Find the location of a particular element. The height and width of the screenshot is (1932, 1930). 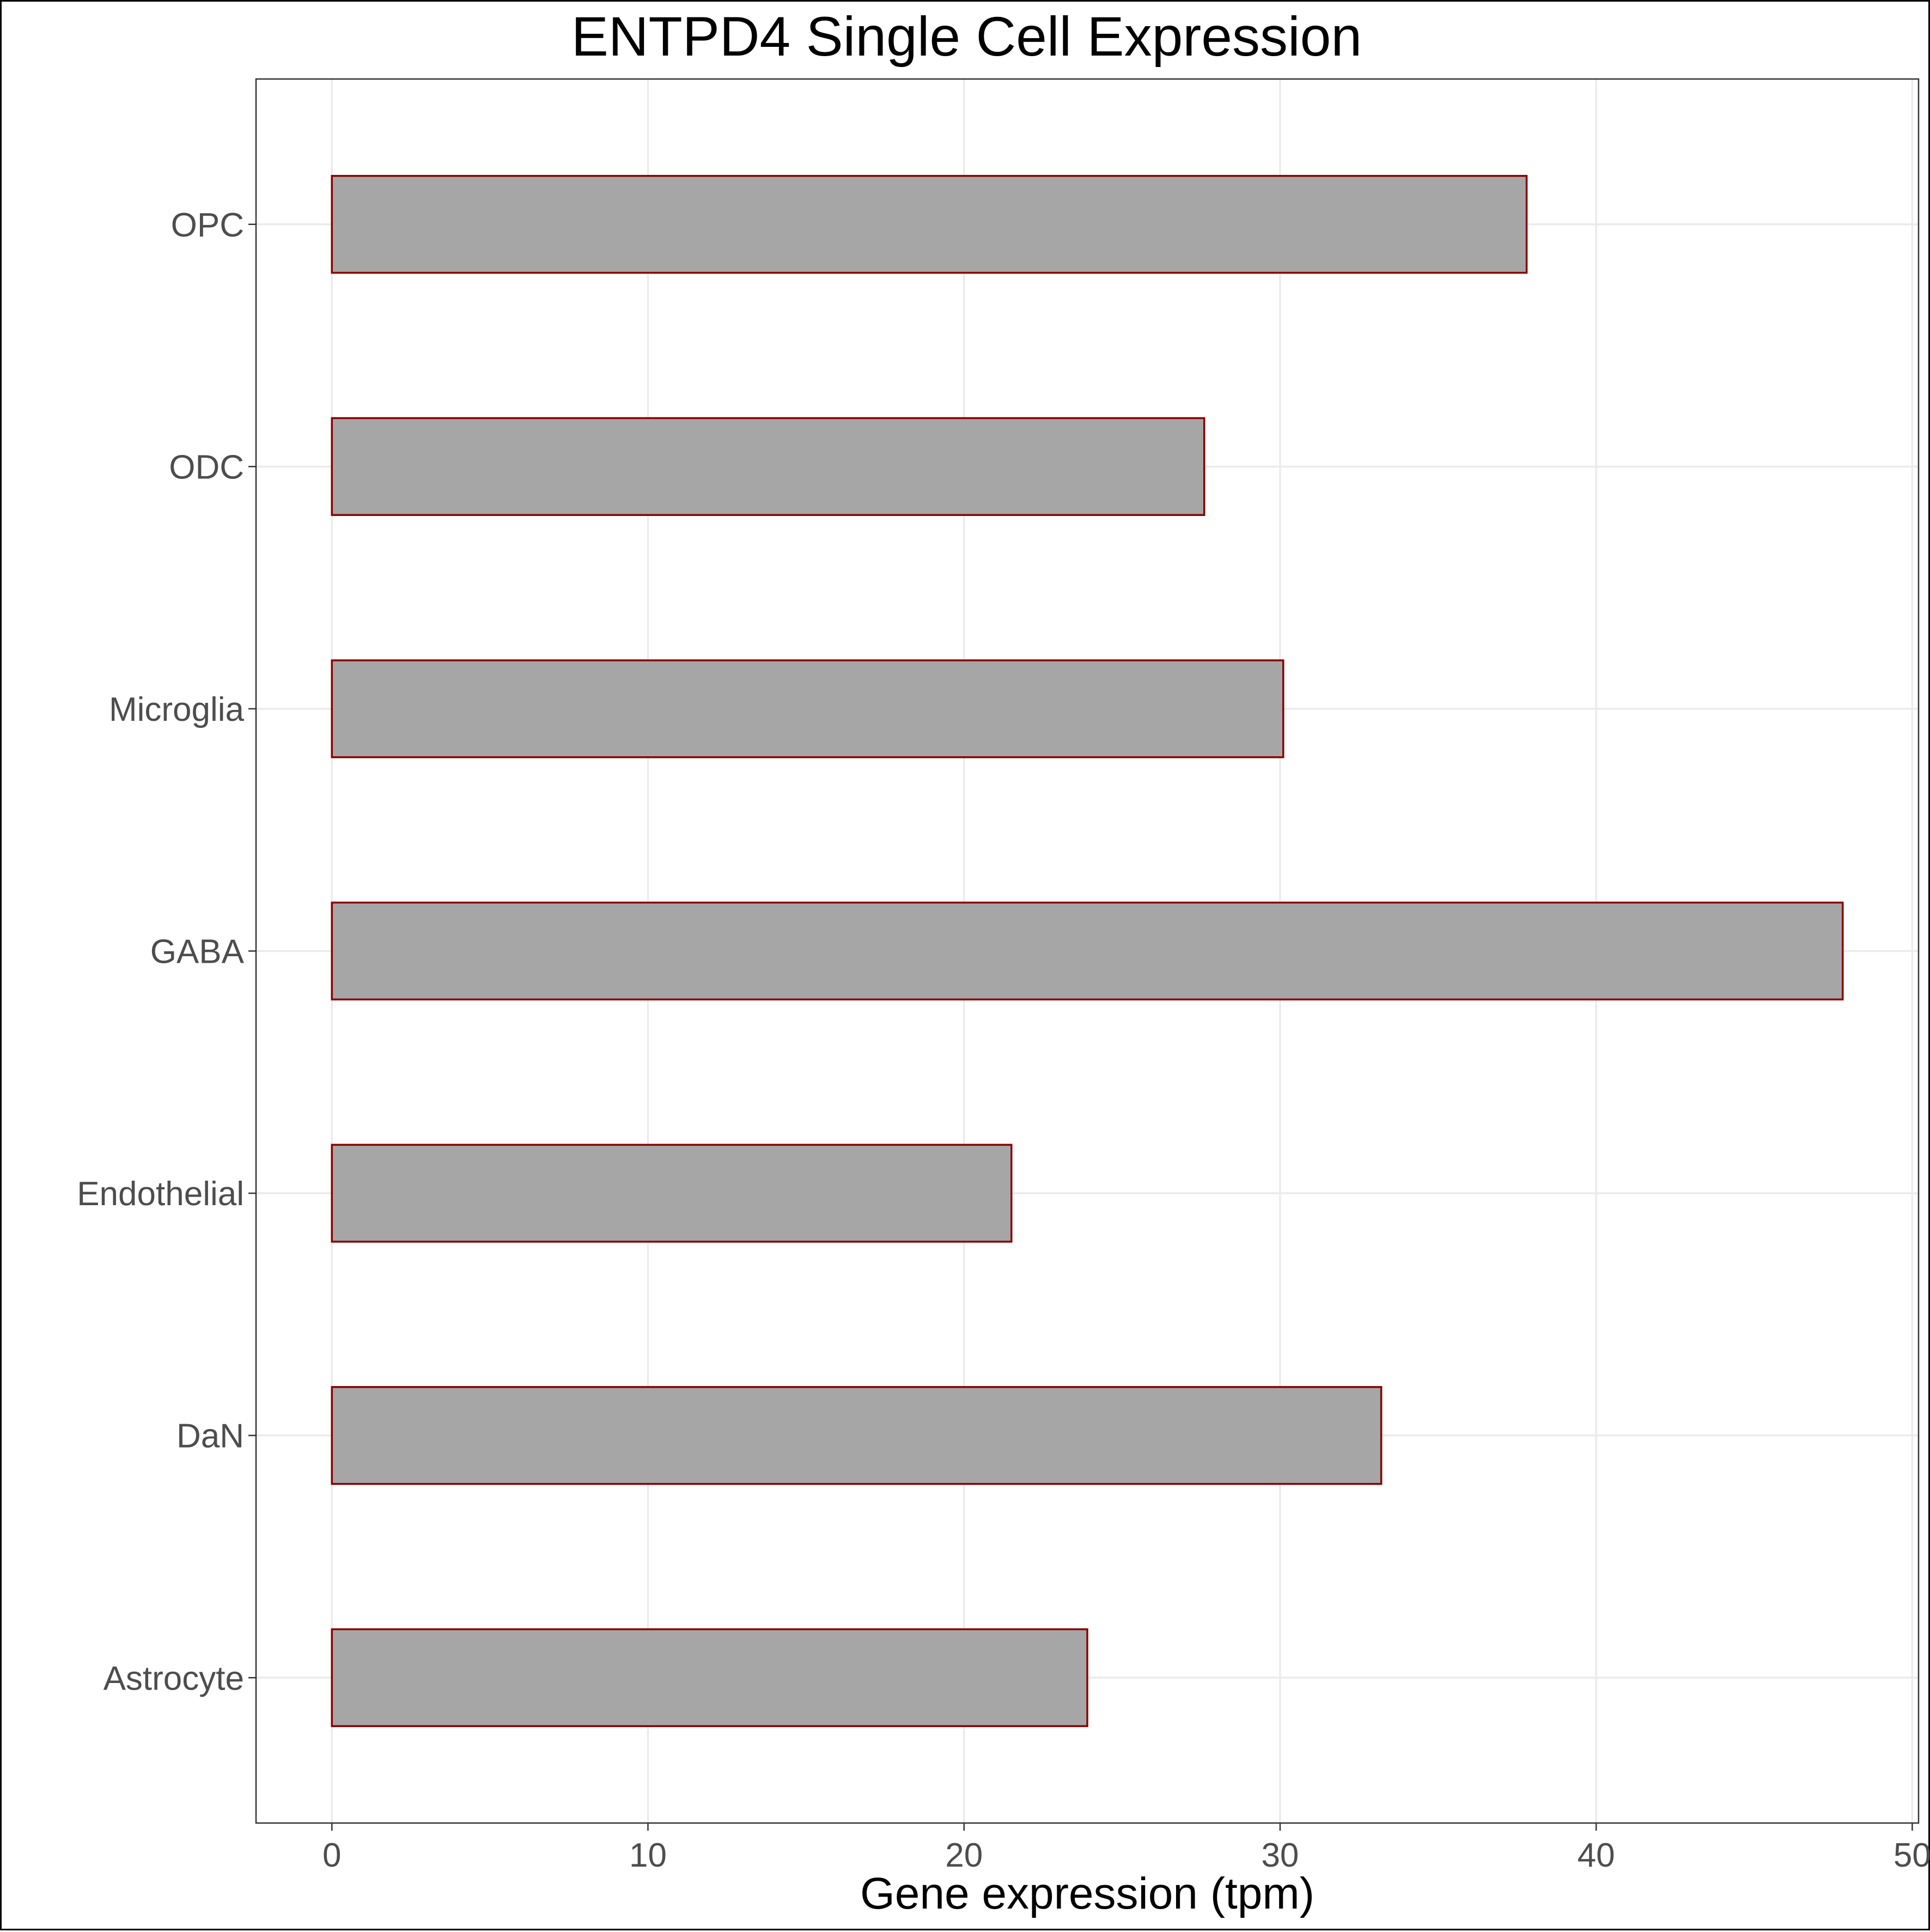

y-tick-label: Endothelial is located at coordinates (161, 1194).